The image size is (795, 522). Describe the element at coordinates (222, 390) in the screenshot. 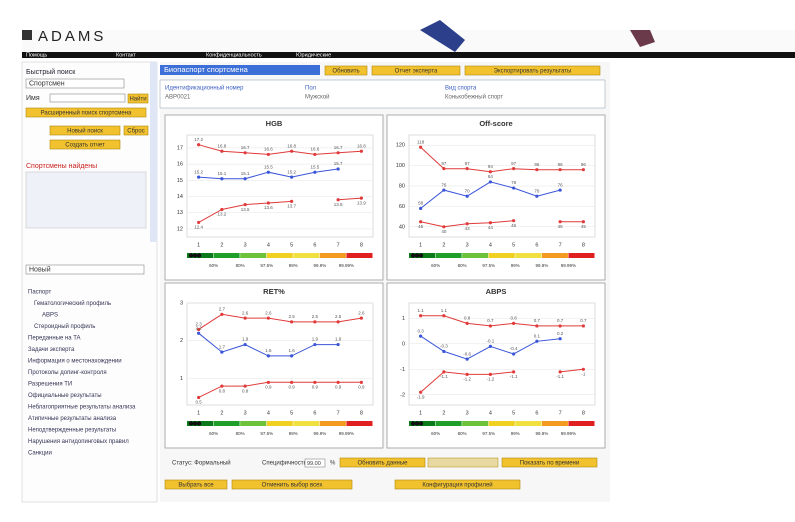

I see `data-label: 0.8` at that location.